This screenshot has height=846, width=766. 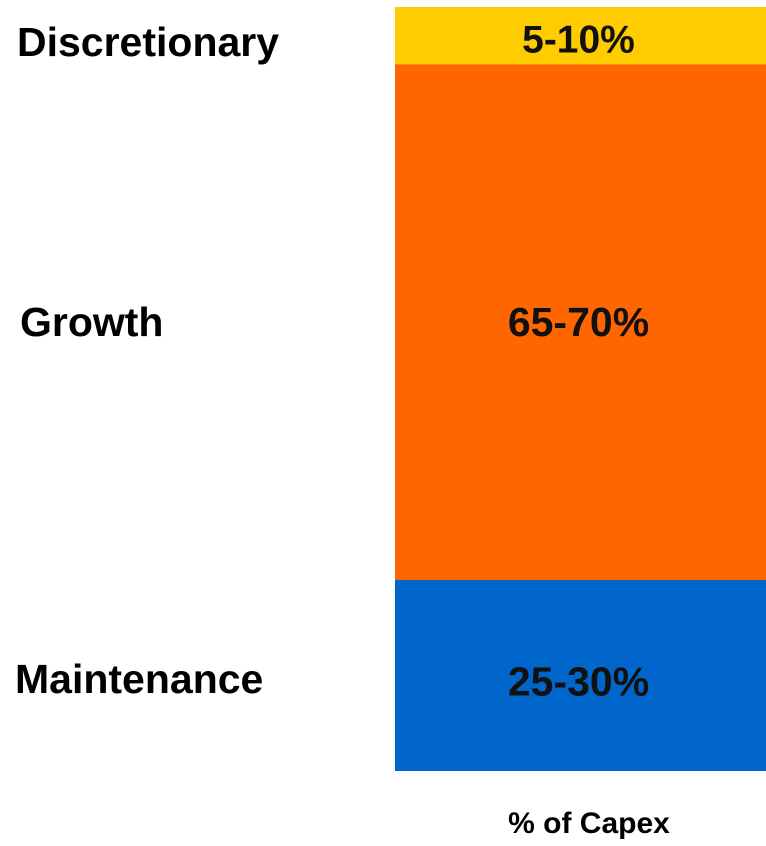 I want to click on bar-segment-discretionary, so click(x=580, y=36).